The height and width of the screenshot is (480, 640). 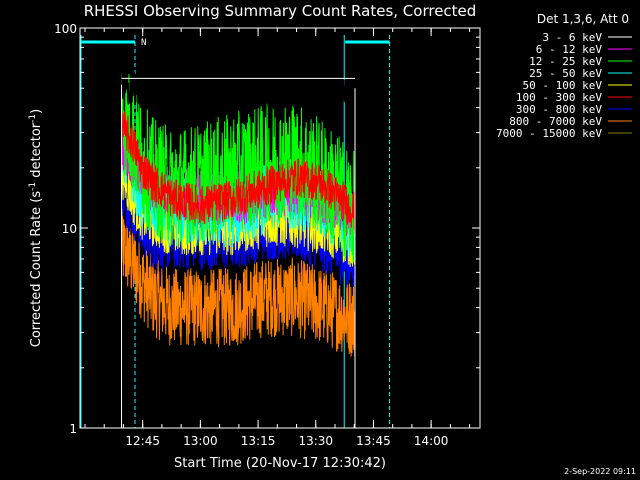 What do you see at coordinates (33, 186) in the screenshot?
I see `y-axis-label-sup1: -1` at bounding box center [33, 186].